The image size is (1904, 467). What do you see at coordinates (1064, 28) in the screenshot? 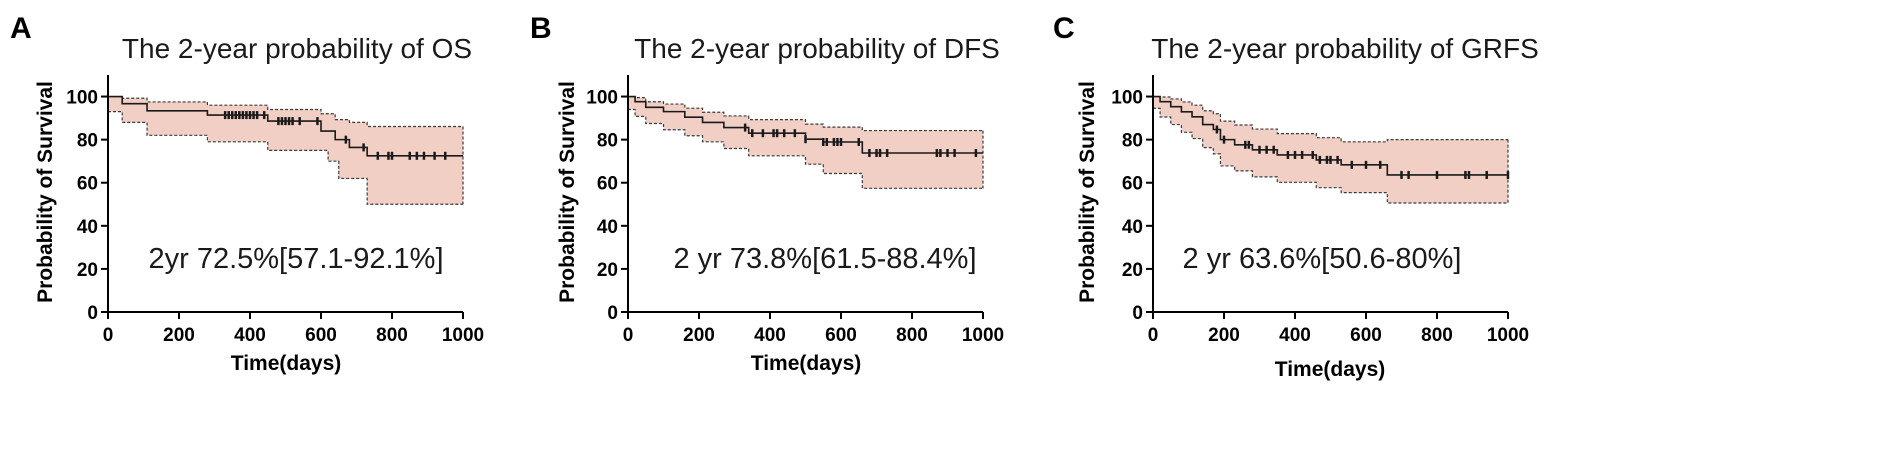
I see `panel-label: C` at bounding box center [1064, 28].